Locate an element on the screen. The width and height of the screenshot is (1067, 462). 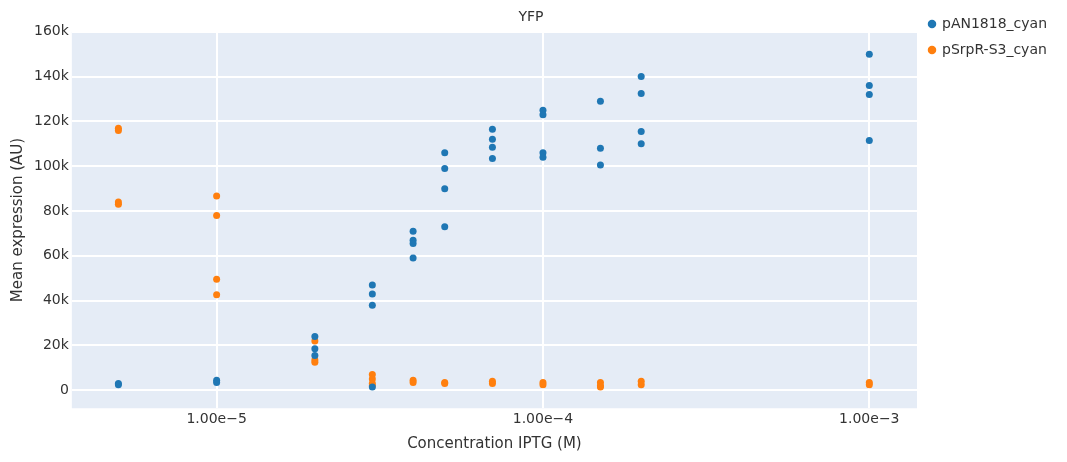
chart-title: YFP is located at coordinates (530, 16).